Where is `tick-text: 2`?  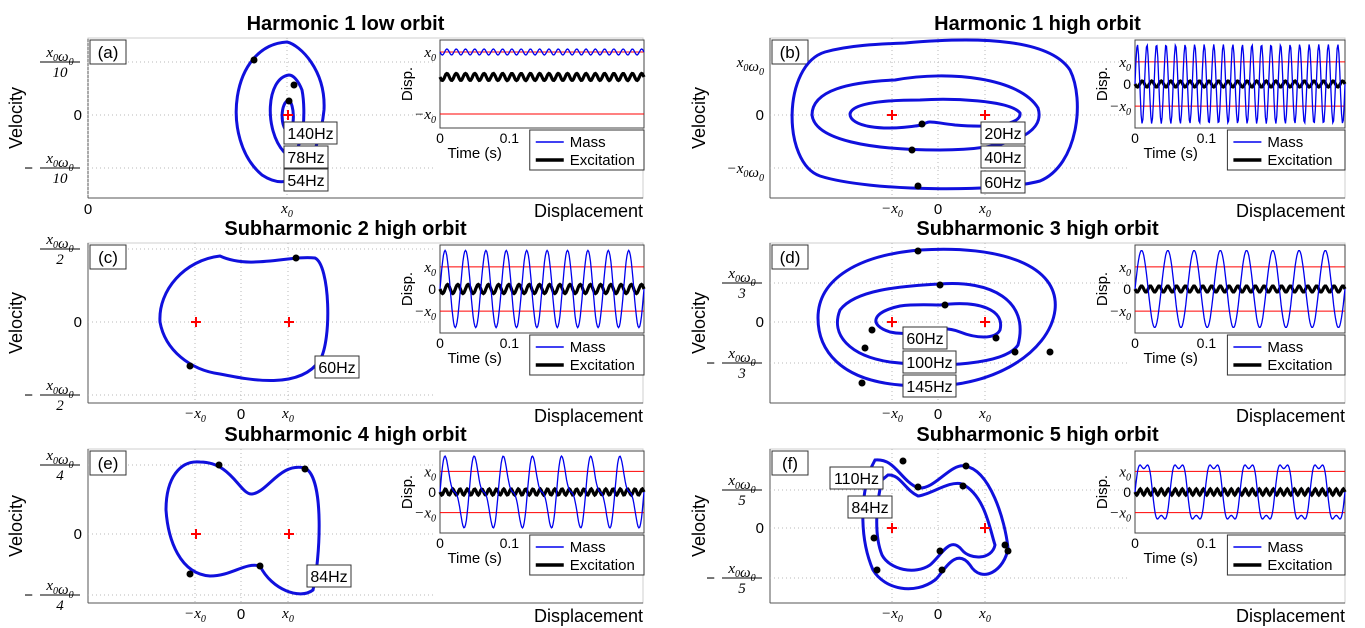
tick-text: 2 is located at coordinates (60, 260).